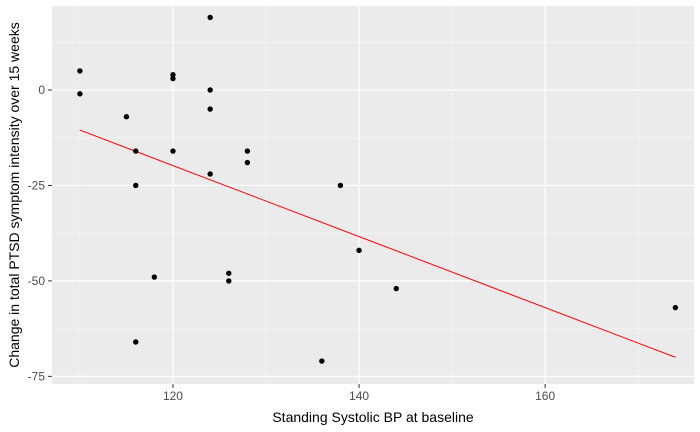 This screenshot has height=432, width=700. Describe the element at coordinates (173, 396) in the screenshot. I see `x-tick-label: 120` at that location.